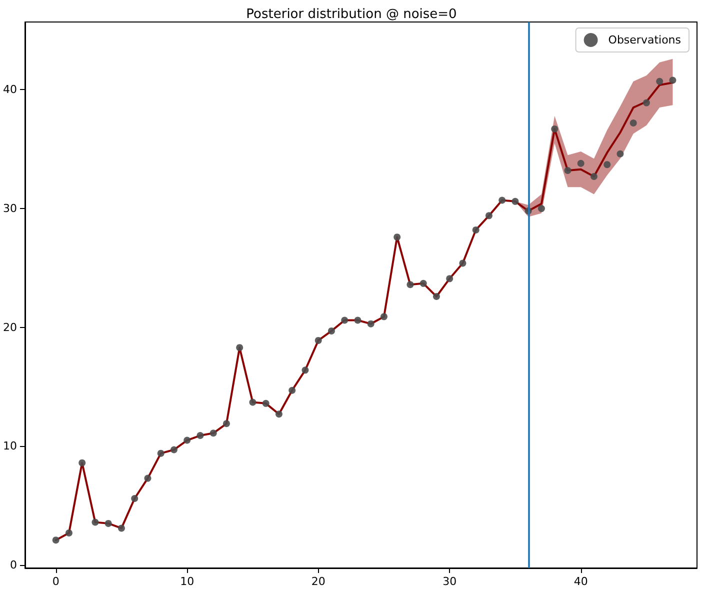 This screenshot has width=703, height=590. I want to click on x-tick-label: 0, so click(56, 581).